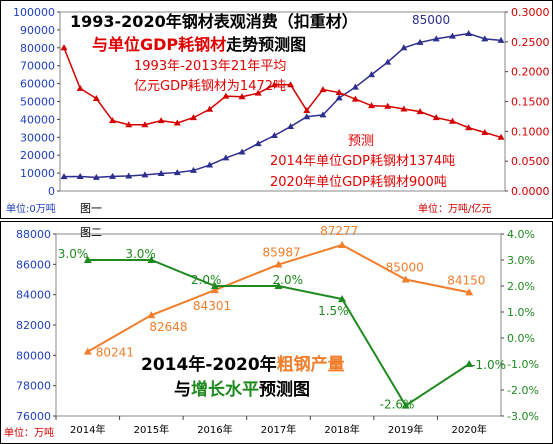 This screenshot has width=553, height=444. I want to click on forecast-title: 预测, so click(361, 141).